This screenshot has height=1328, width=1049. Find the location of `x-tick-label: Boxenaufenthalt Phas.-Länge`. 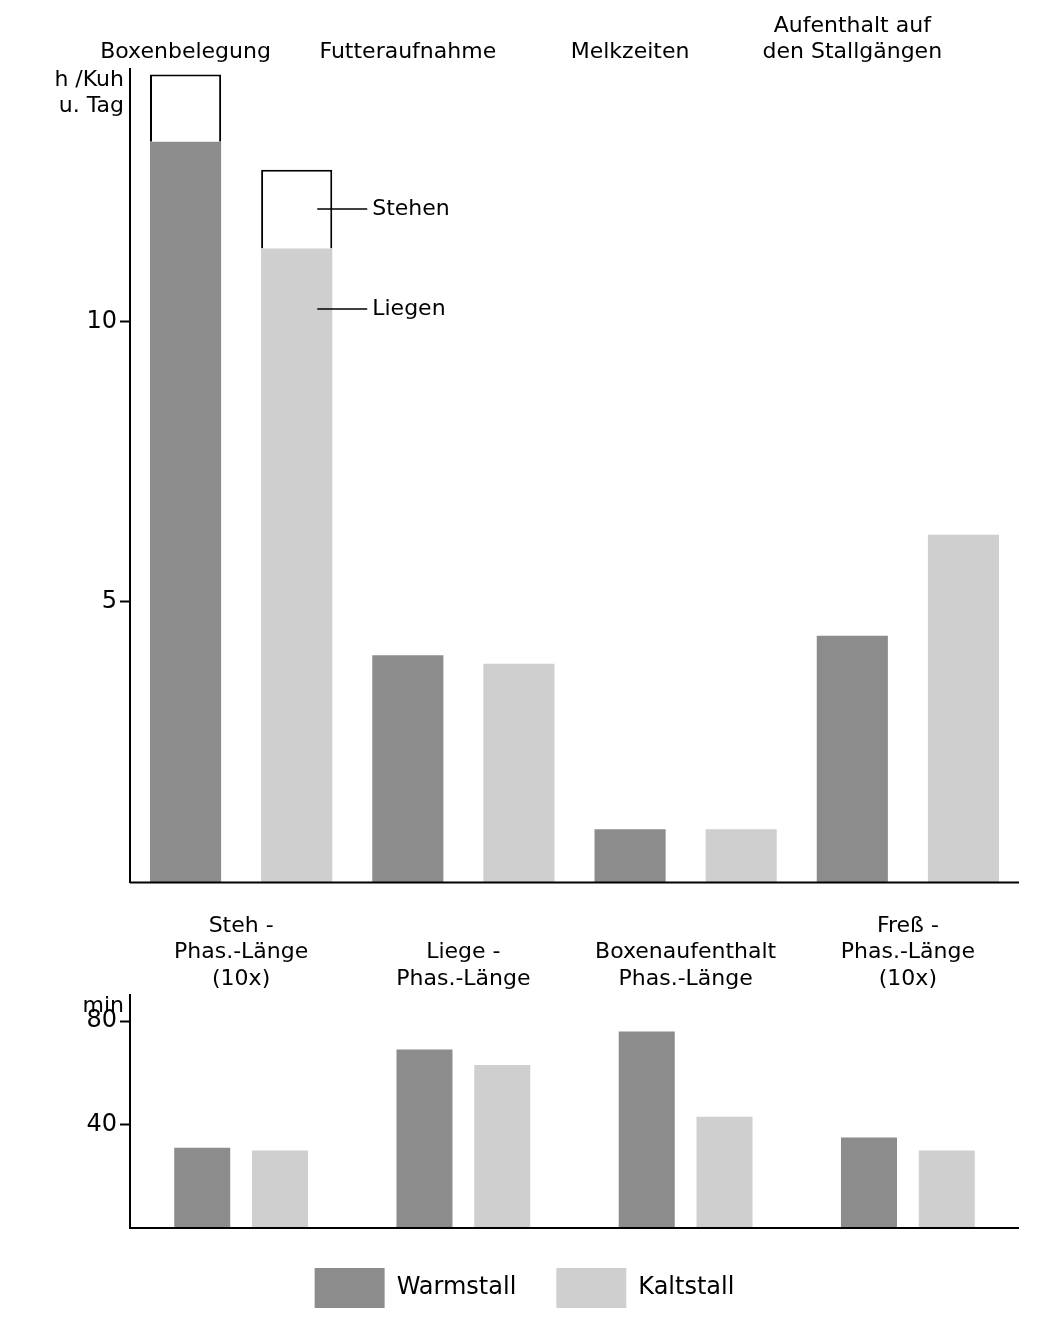

x-tick-label: Boxenaufenthalt Phas.-Länge is located at coordinates (686, 964).